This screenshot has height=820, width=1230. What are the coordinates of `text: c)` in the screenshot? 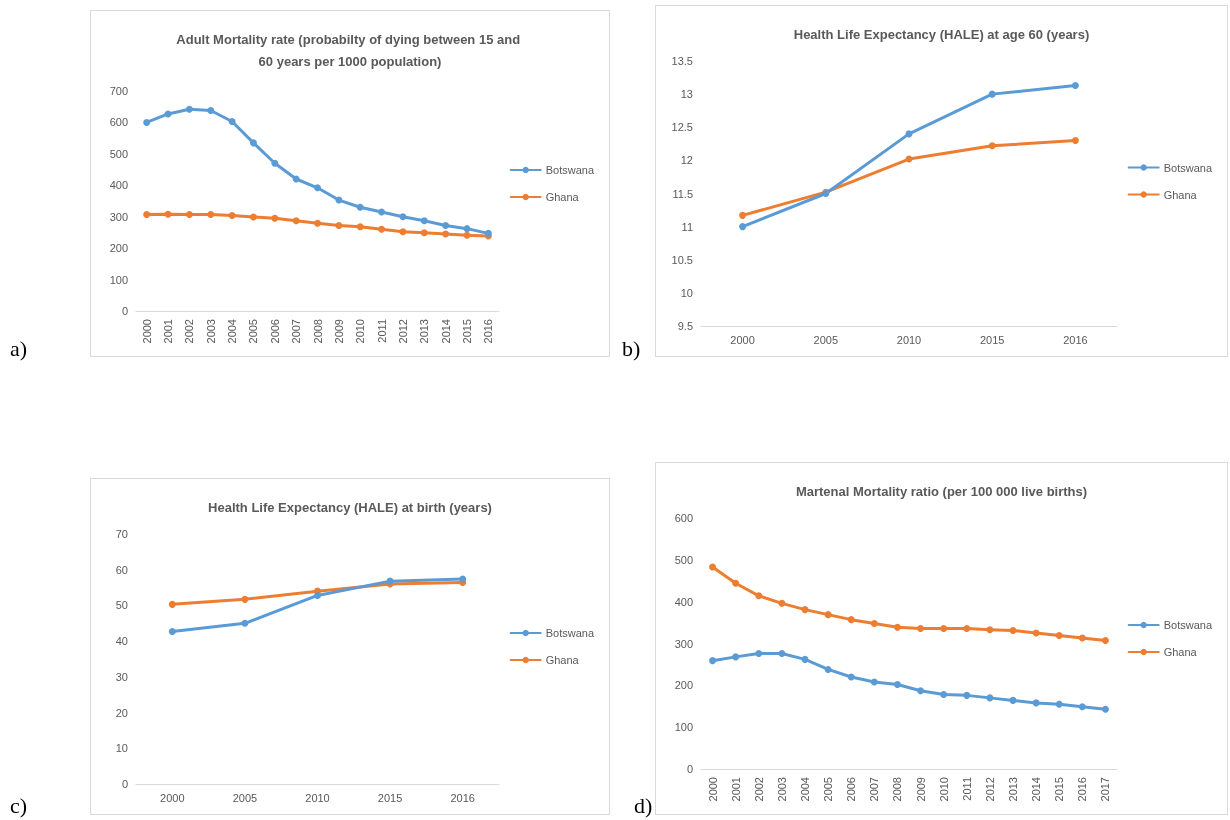 It's located at (19, 806).